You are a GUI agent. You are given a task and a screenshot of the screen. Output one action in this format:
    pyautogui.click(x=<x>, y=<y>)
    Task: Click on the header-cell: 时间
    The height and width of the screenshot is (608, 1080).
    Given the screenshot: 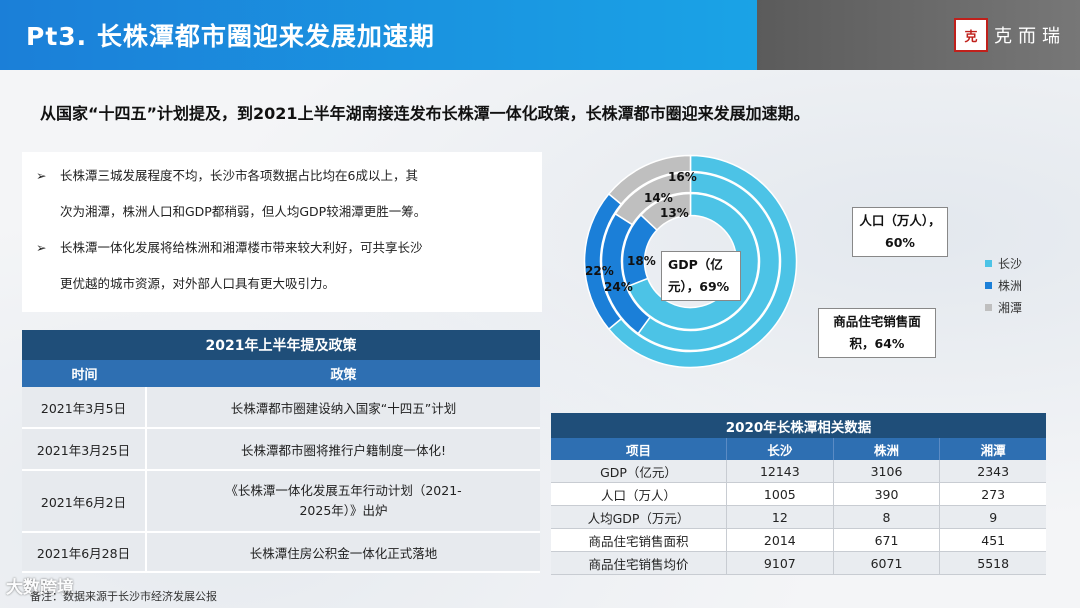 What is the action you would take?
    pyautogui.click(x=84, y=375)
    